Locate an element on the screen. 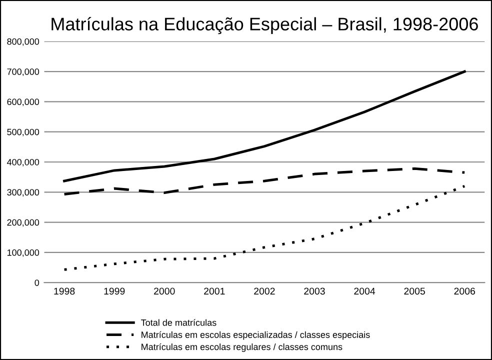 This screenshot has width=492, height=360. y-tick-label: 300,000 is located at coordinates (23, 193).